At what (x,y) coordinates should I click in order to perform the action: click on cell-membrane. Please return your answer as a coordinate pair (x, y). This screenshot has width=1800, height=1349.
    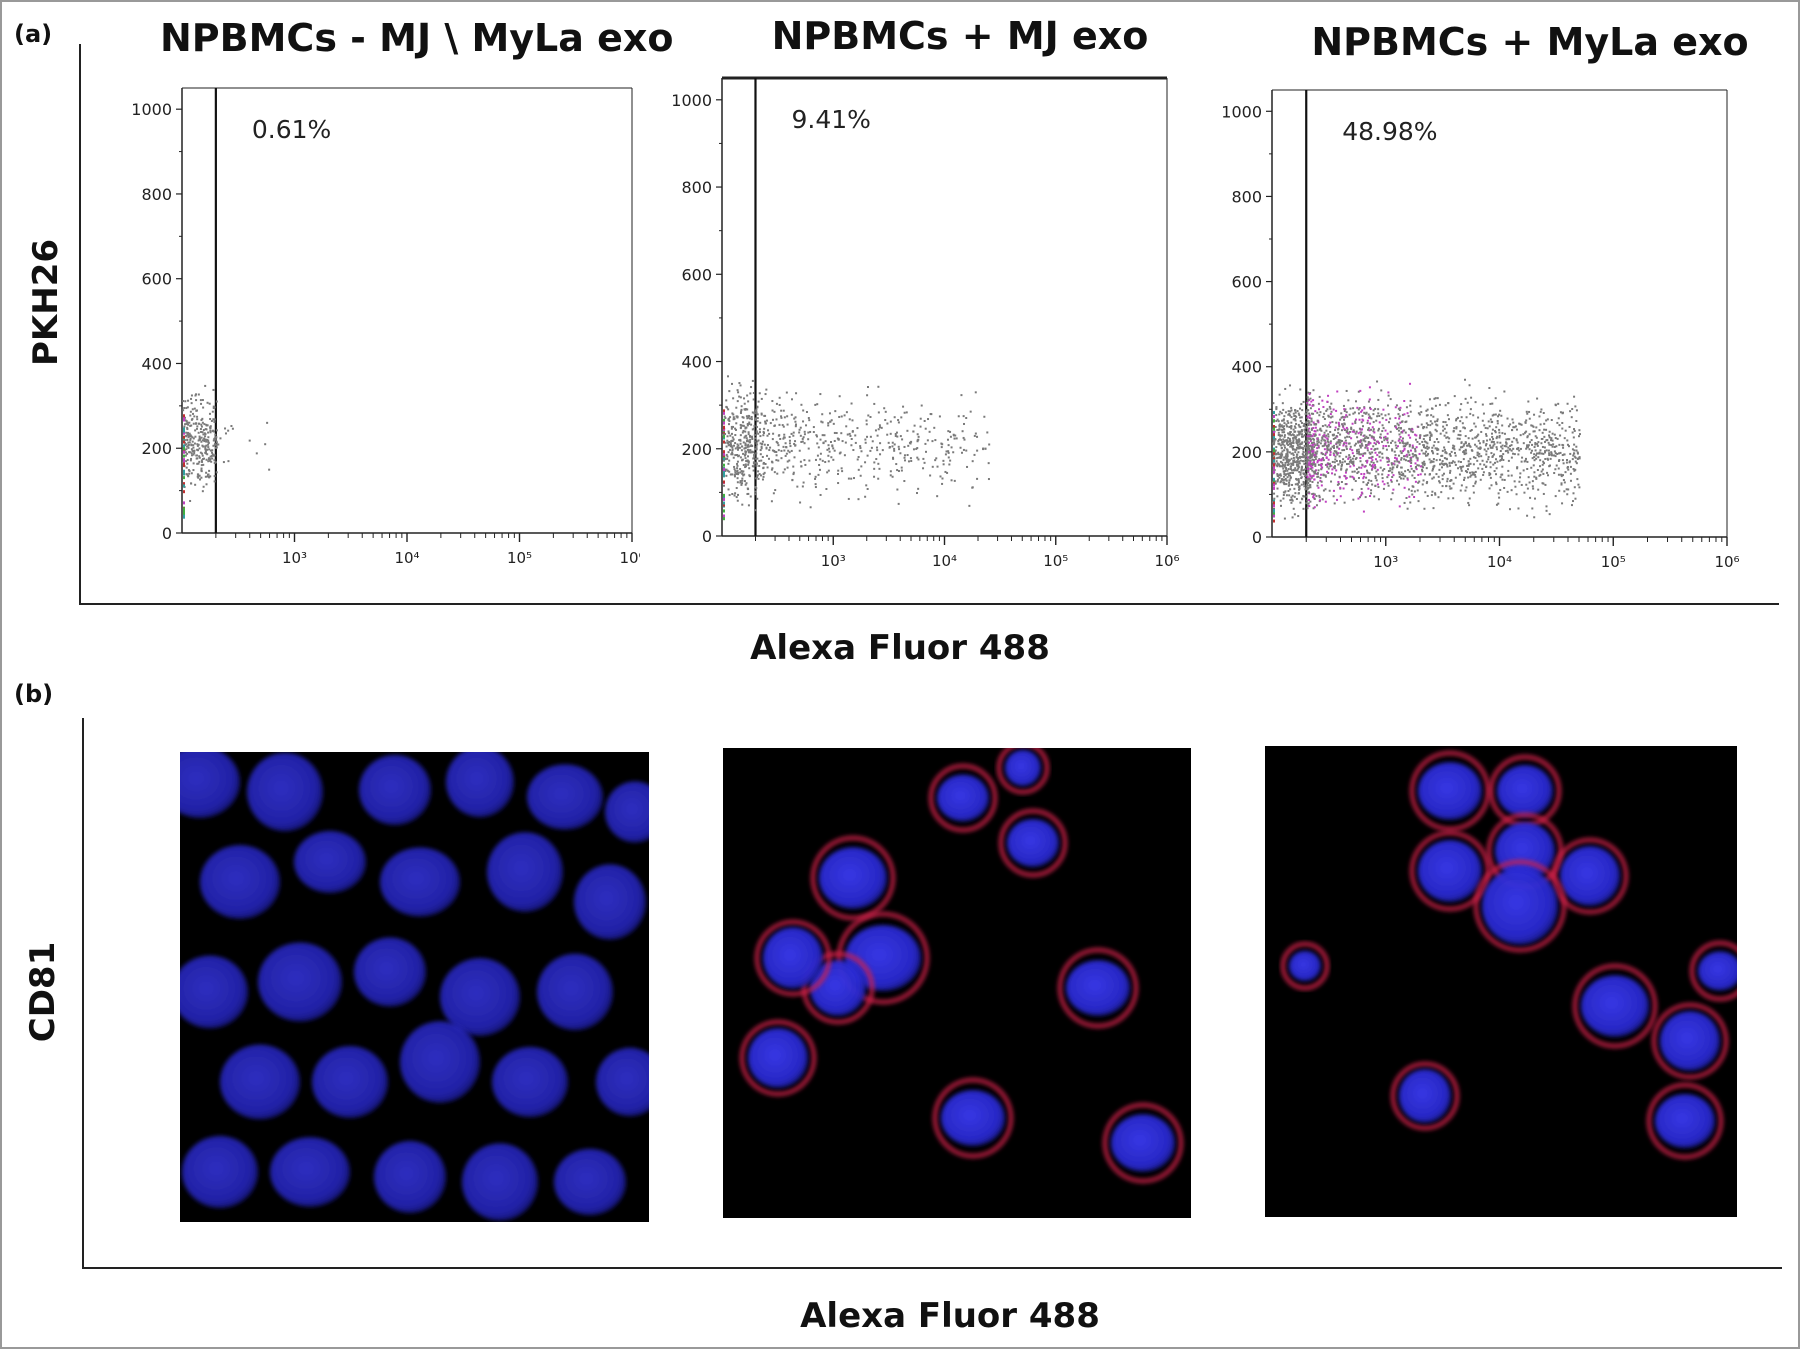
    Looking at the image, I should click on (838, 988).